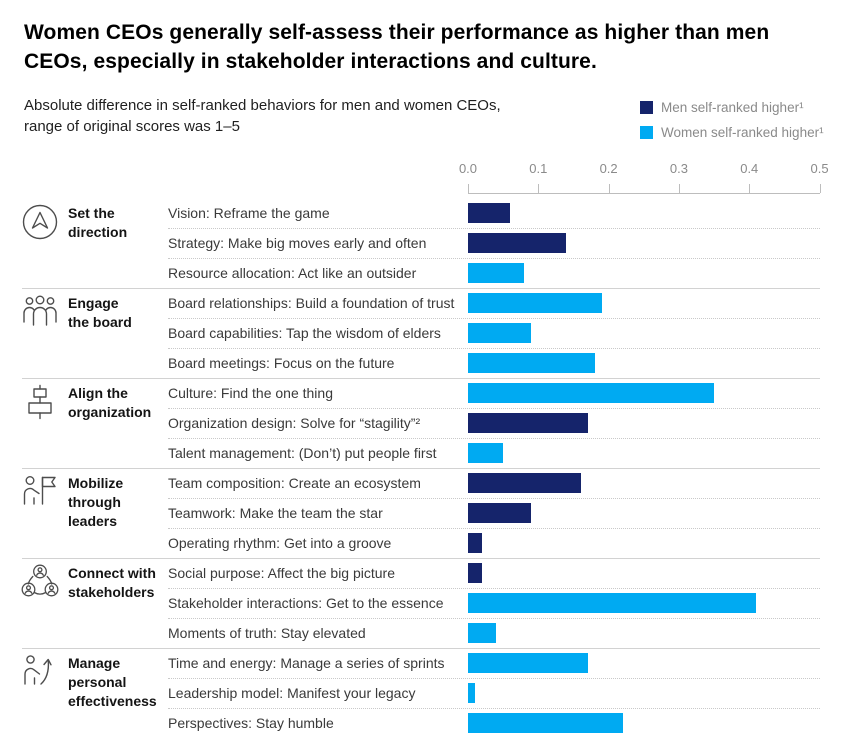 The height and width of the screenshot is (754, 842). What do you see at coordinates (646, 132) in the screenshot?
I see `women-swatch` at bounding box center [646, 132].